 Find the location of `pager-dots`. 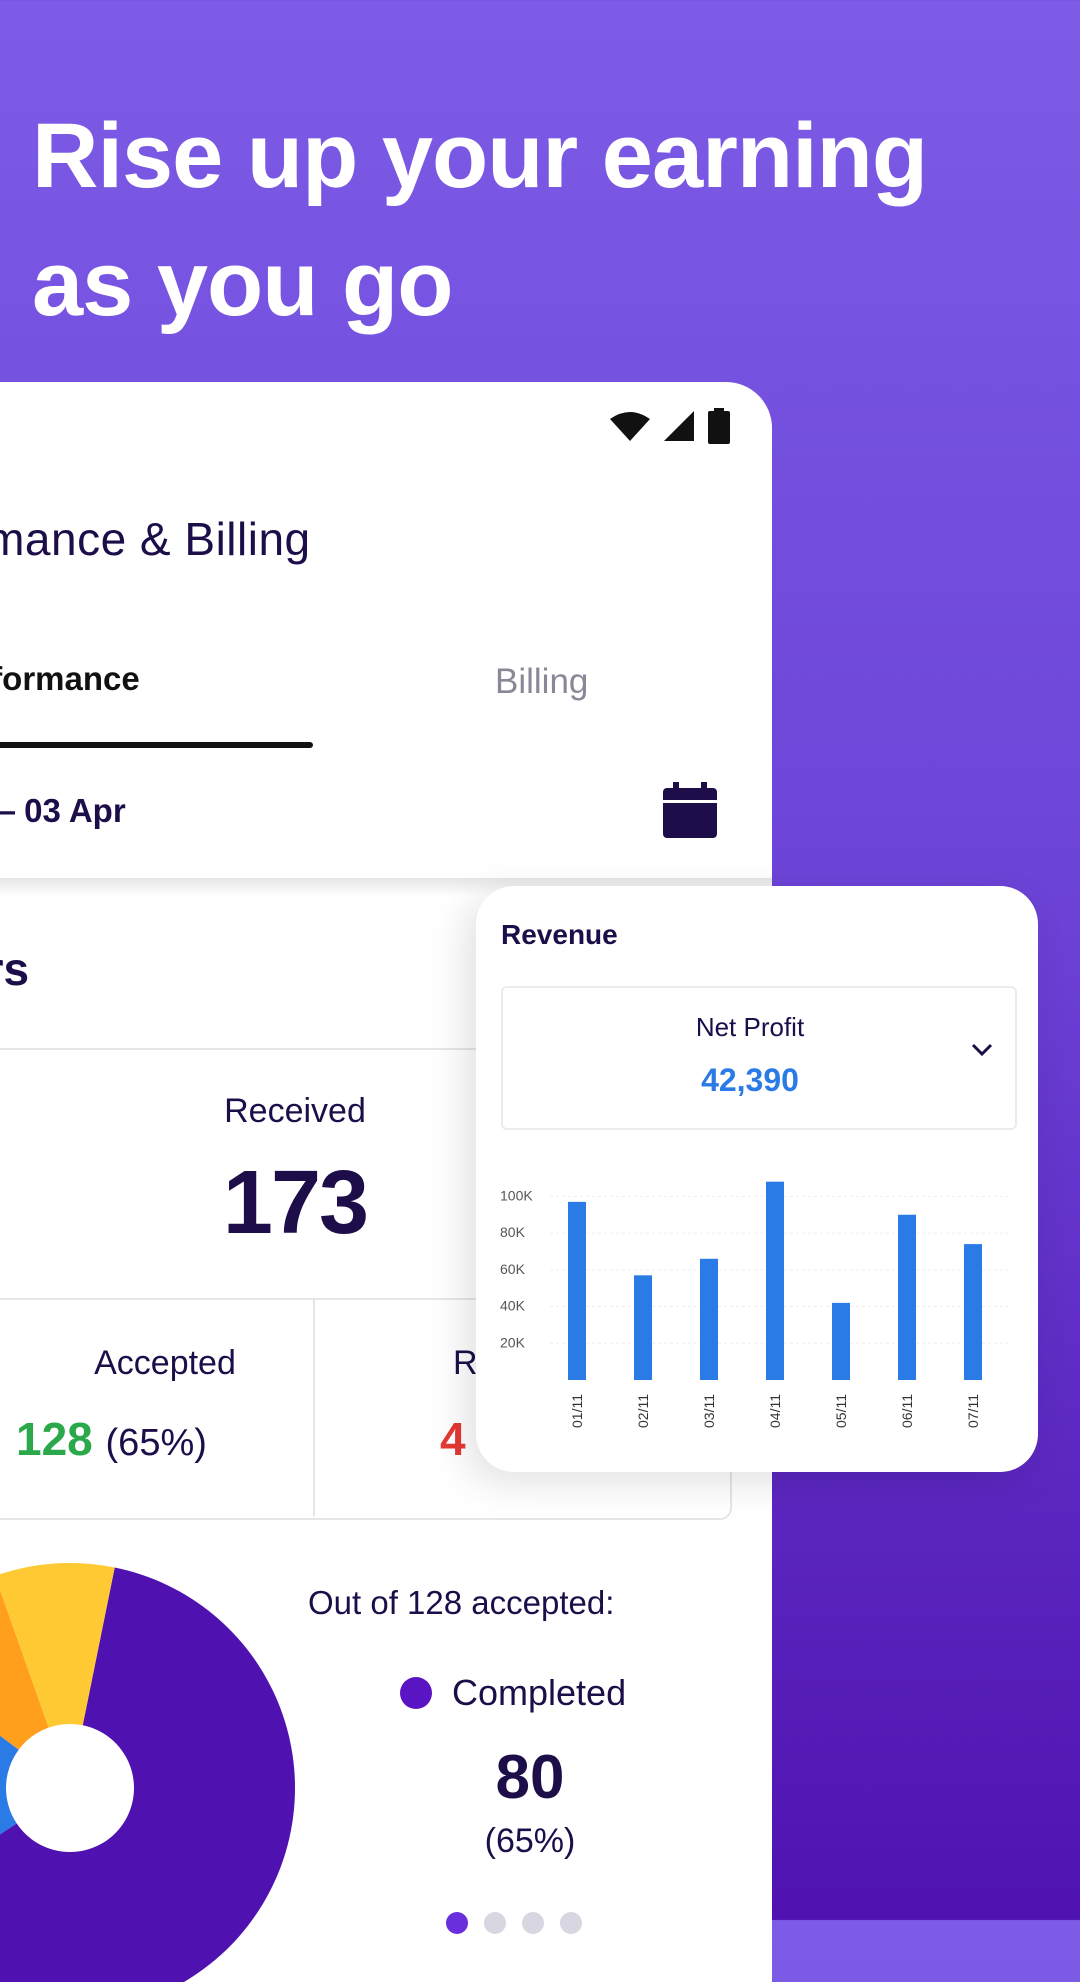

pager-dots is located at coordinates (514, 1923).